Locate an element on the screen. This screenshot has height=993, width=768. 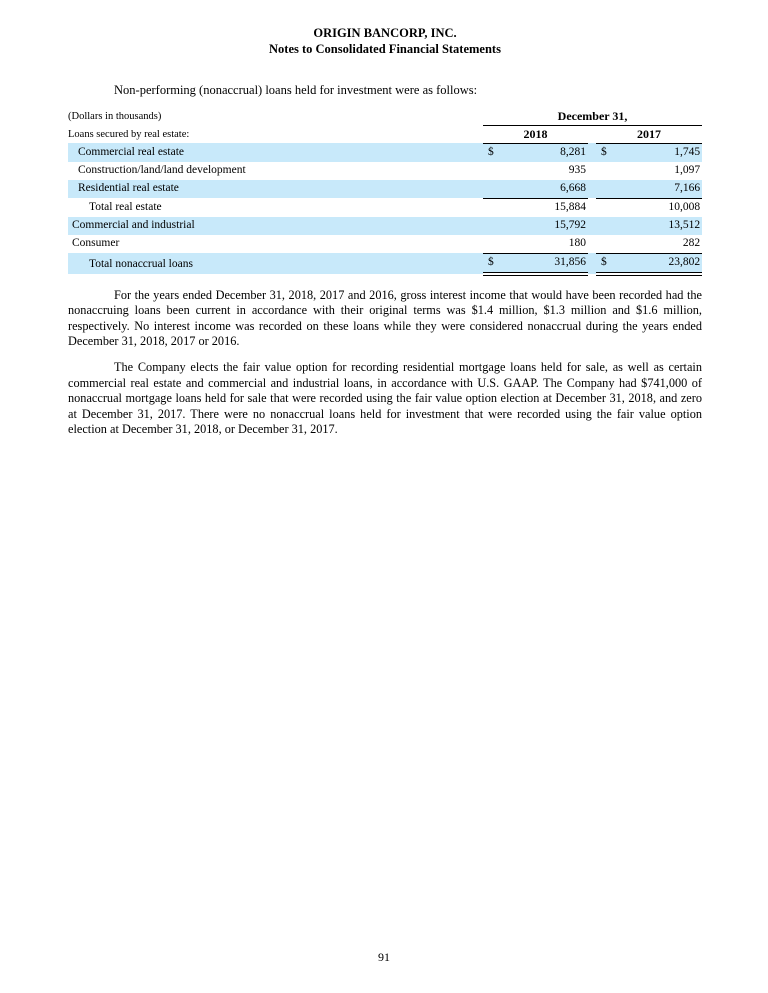
units-note: (Dollars in thousands) is located at coordinates (115, 117).